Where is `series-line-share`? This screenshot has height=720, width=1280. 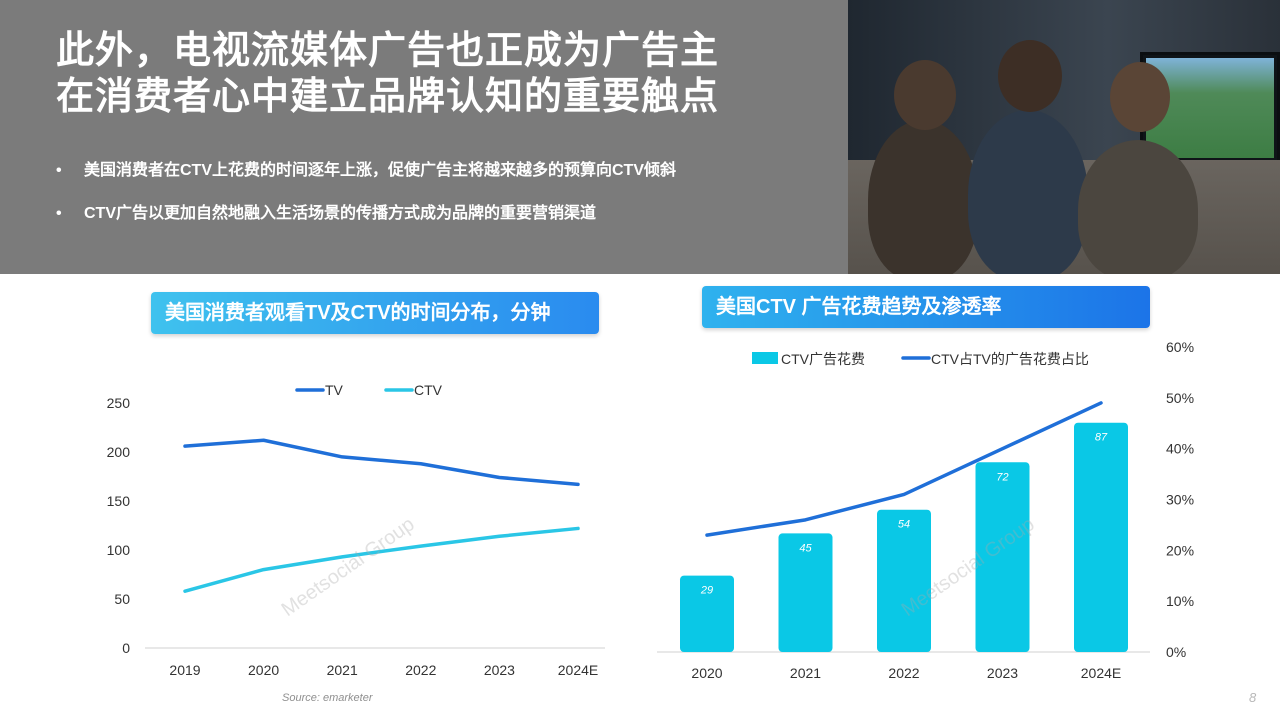
series-line-share is located at coordinates (904, 469).